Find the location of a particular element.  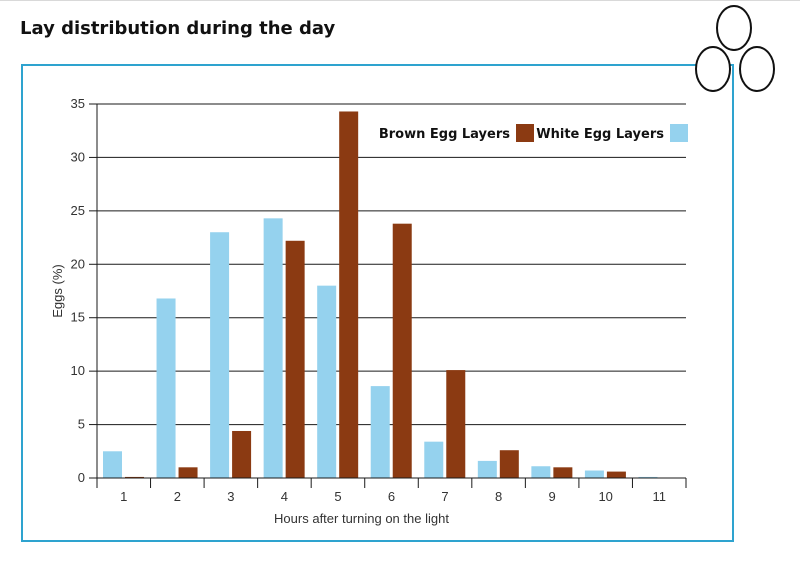

y-tick-label: 25 is located at coordinates (78, 210).